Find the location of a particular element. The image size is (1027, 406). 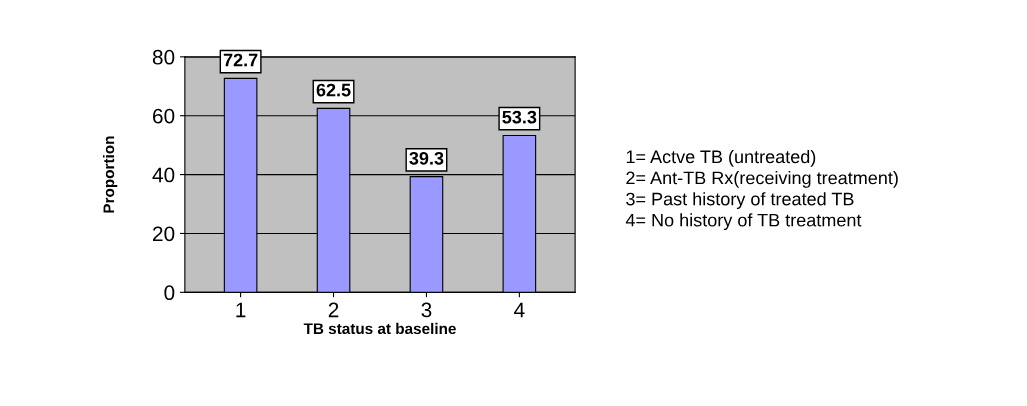

text: 3= Past history of treated TB is located at coordinates (740, 200).